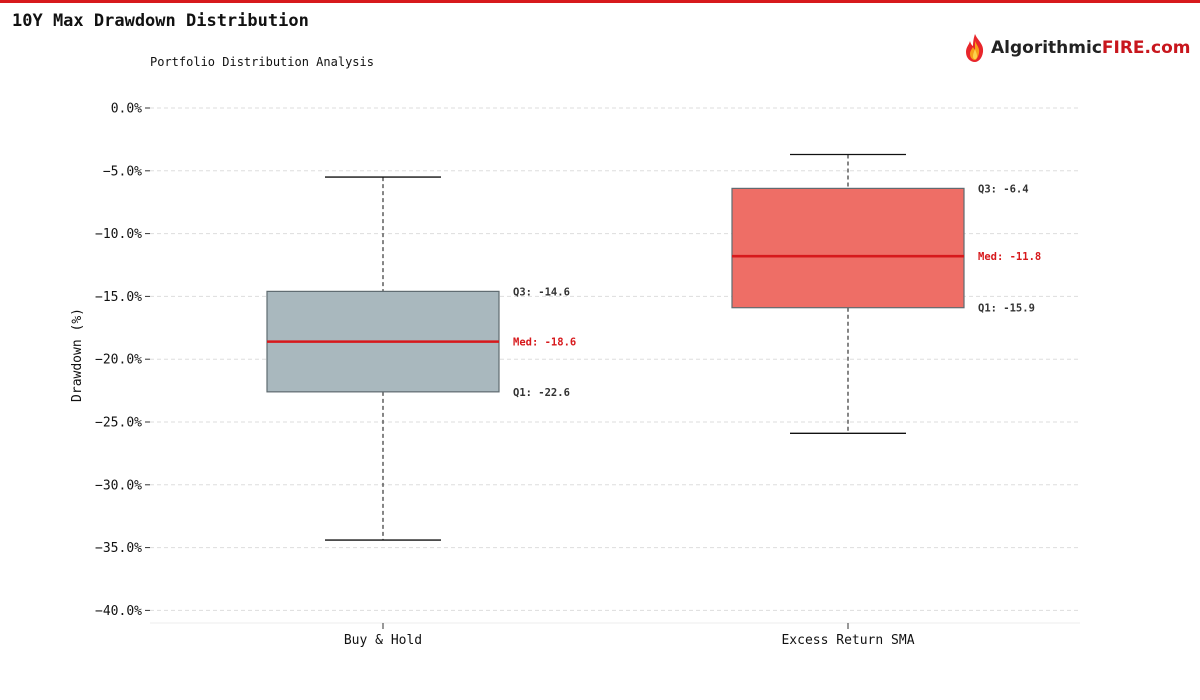 This screenshot has width=1200, height=700. Describe the element at coordinates (118, 423) in the screenshot. I see `y-tick-label: −25.0%` at that location.